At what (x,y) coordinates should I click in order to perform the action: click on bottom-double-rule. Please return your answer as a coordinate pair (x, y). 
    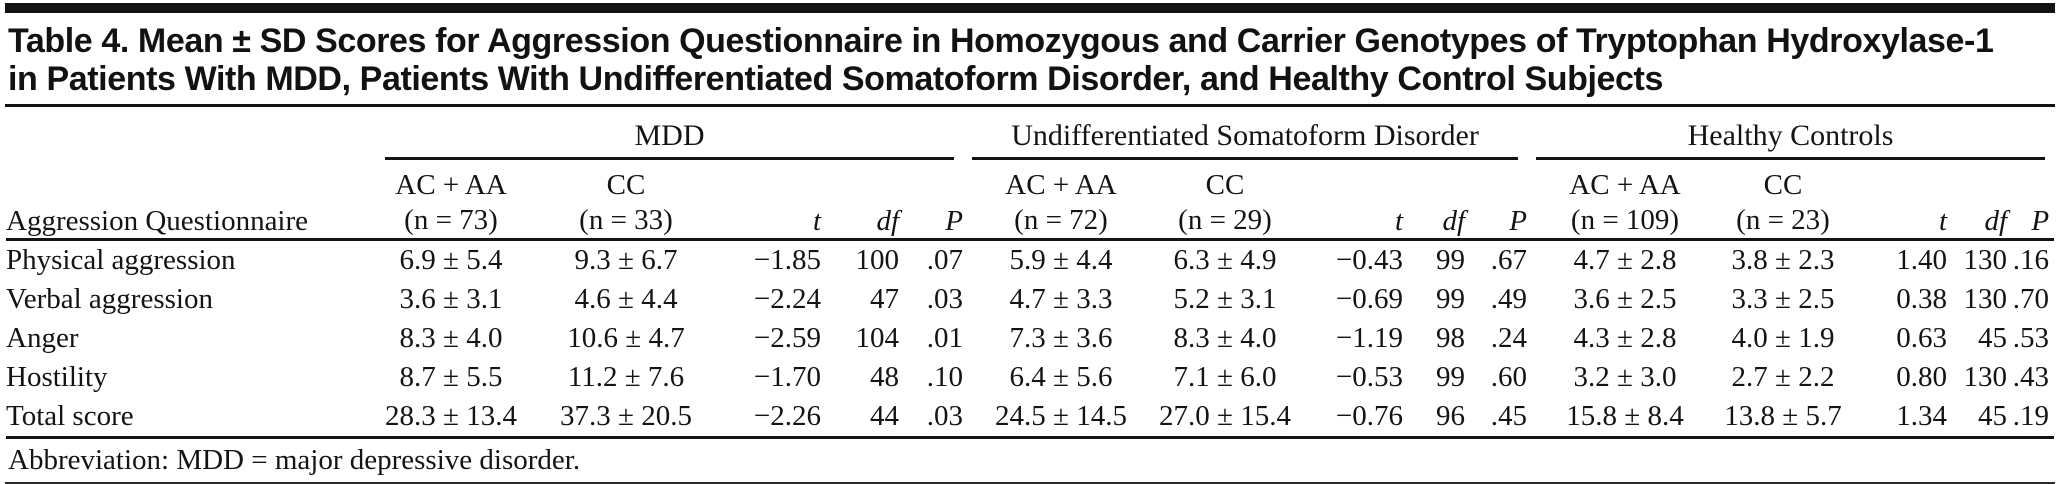
    Looking at the image, I should click on (1030, 483).